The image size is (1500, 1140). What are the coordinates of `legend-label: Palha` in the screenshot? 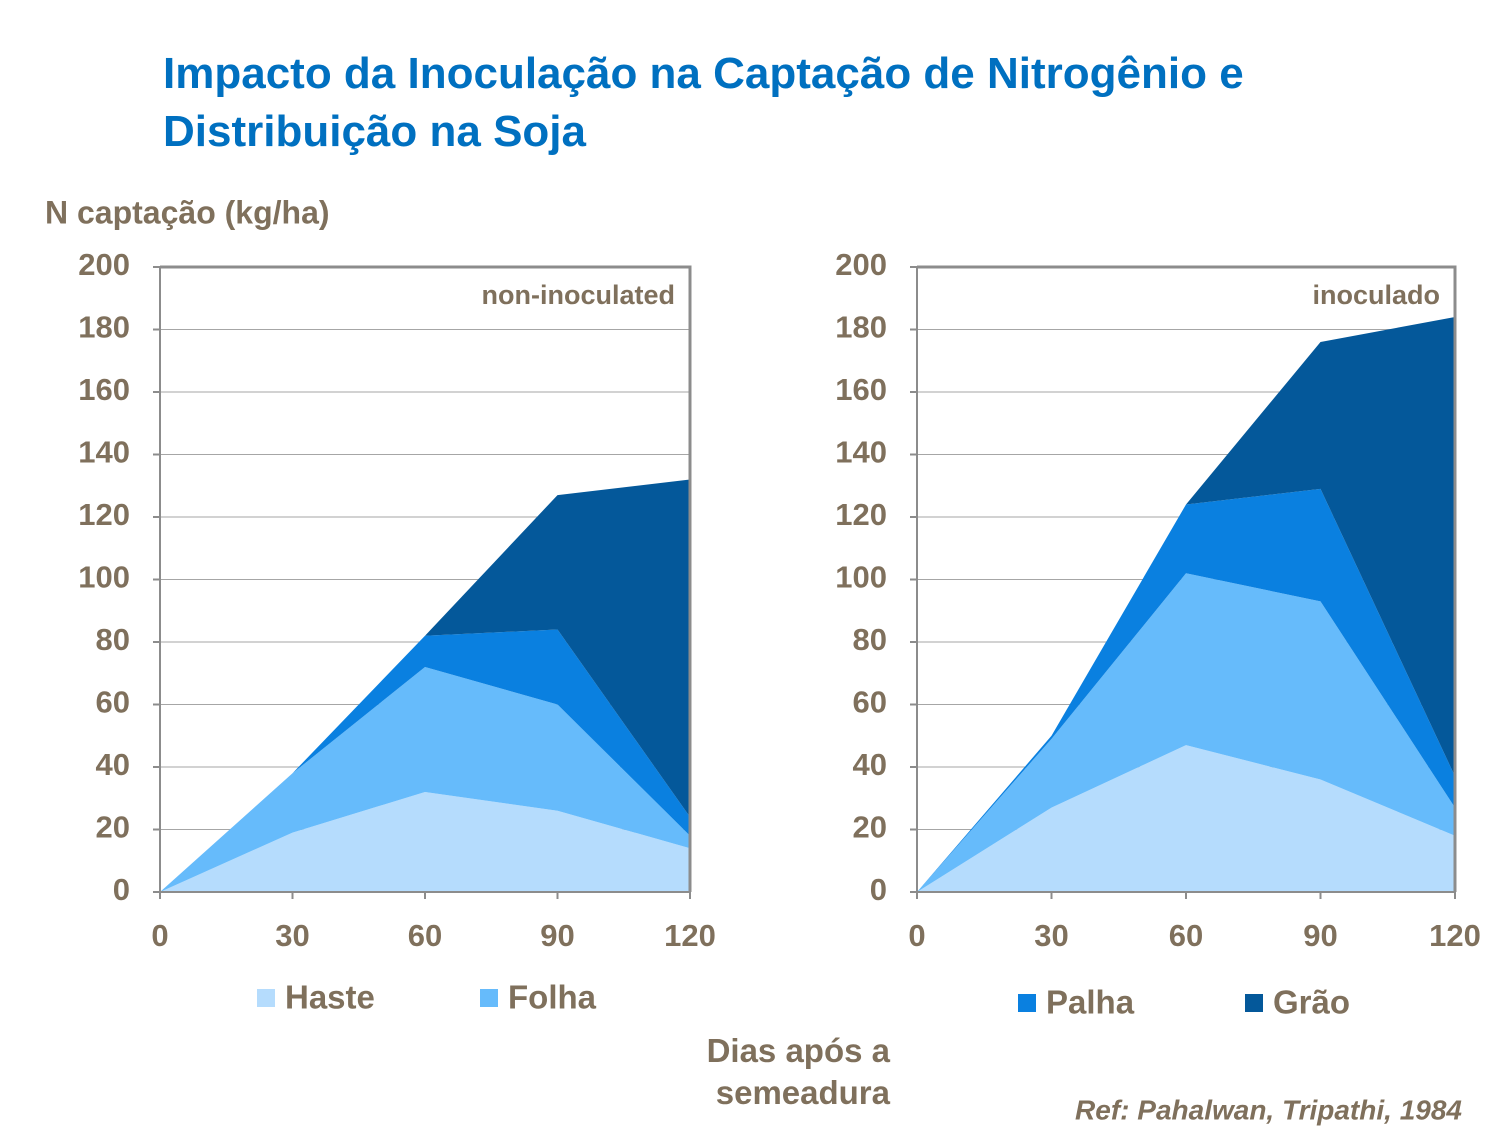 It's located at (1090, 1002).